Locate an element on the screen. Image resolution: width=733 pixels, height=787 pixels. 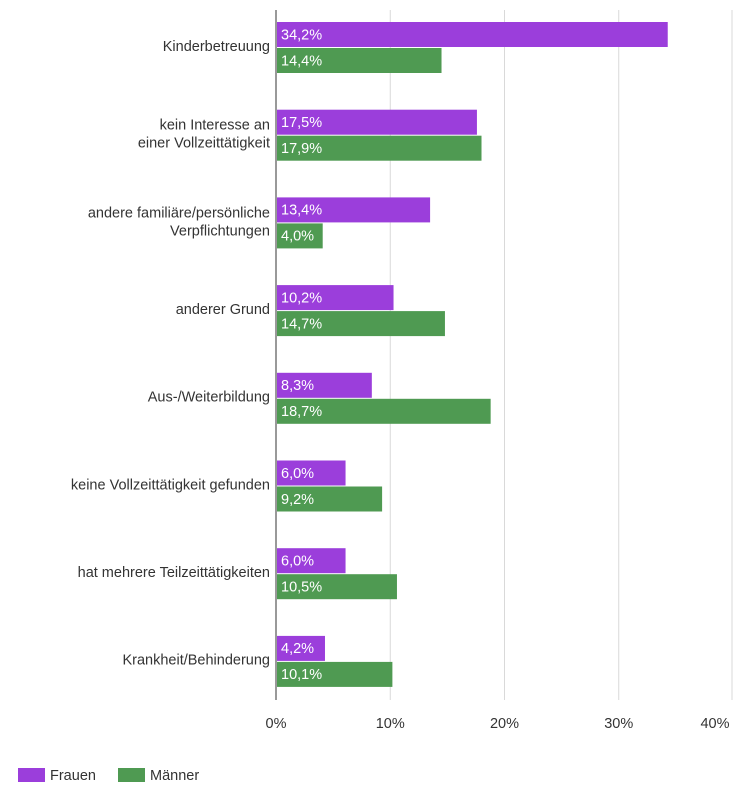
x-tick-label: 0% is located at coordinates (276, 724).